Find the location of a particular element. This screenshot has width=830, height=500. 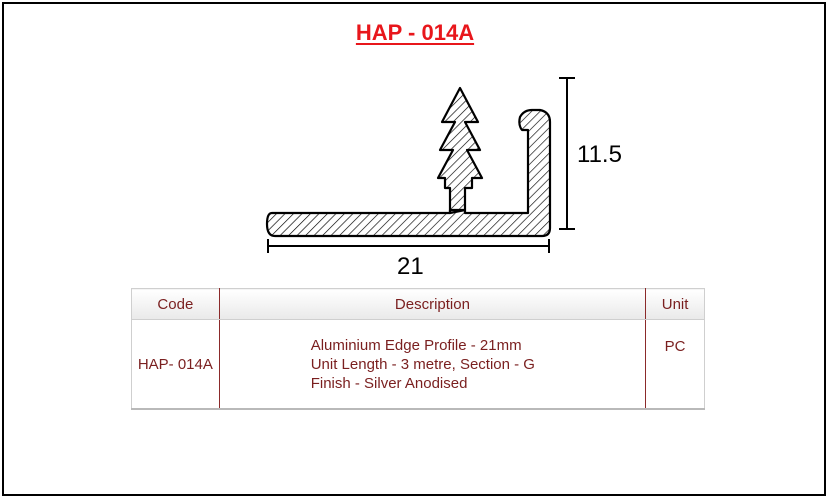

header-code: Code is located at coordinates (175, 304).